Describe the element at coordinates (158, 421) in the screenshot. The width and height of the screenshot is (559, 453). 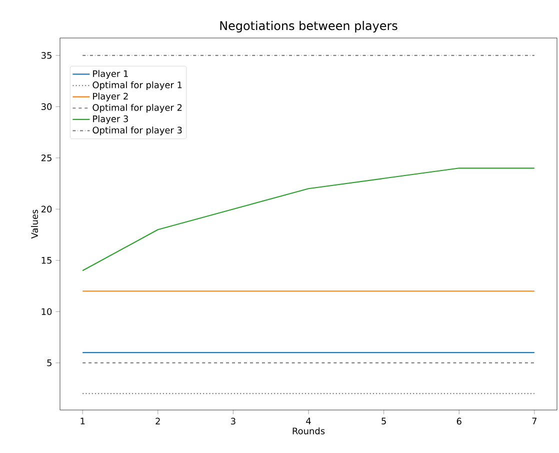
I see `x-tick-label: 2` at that location.